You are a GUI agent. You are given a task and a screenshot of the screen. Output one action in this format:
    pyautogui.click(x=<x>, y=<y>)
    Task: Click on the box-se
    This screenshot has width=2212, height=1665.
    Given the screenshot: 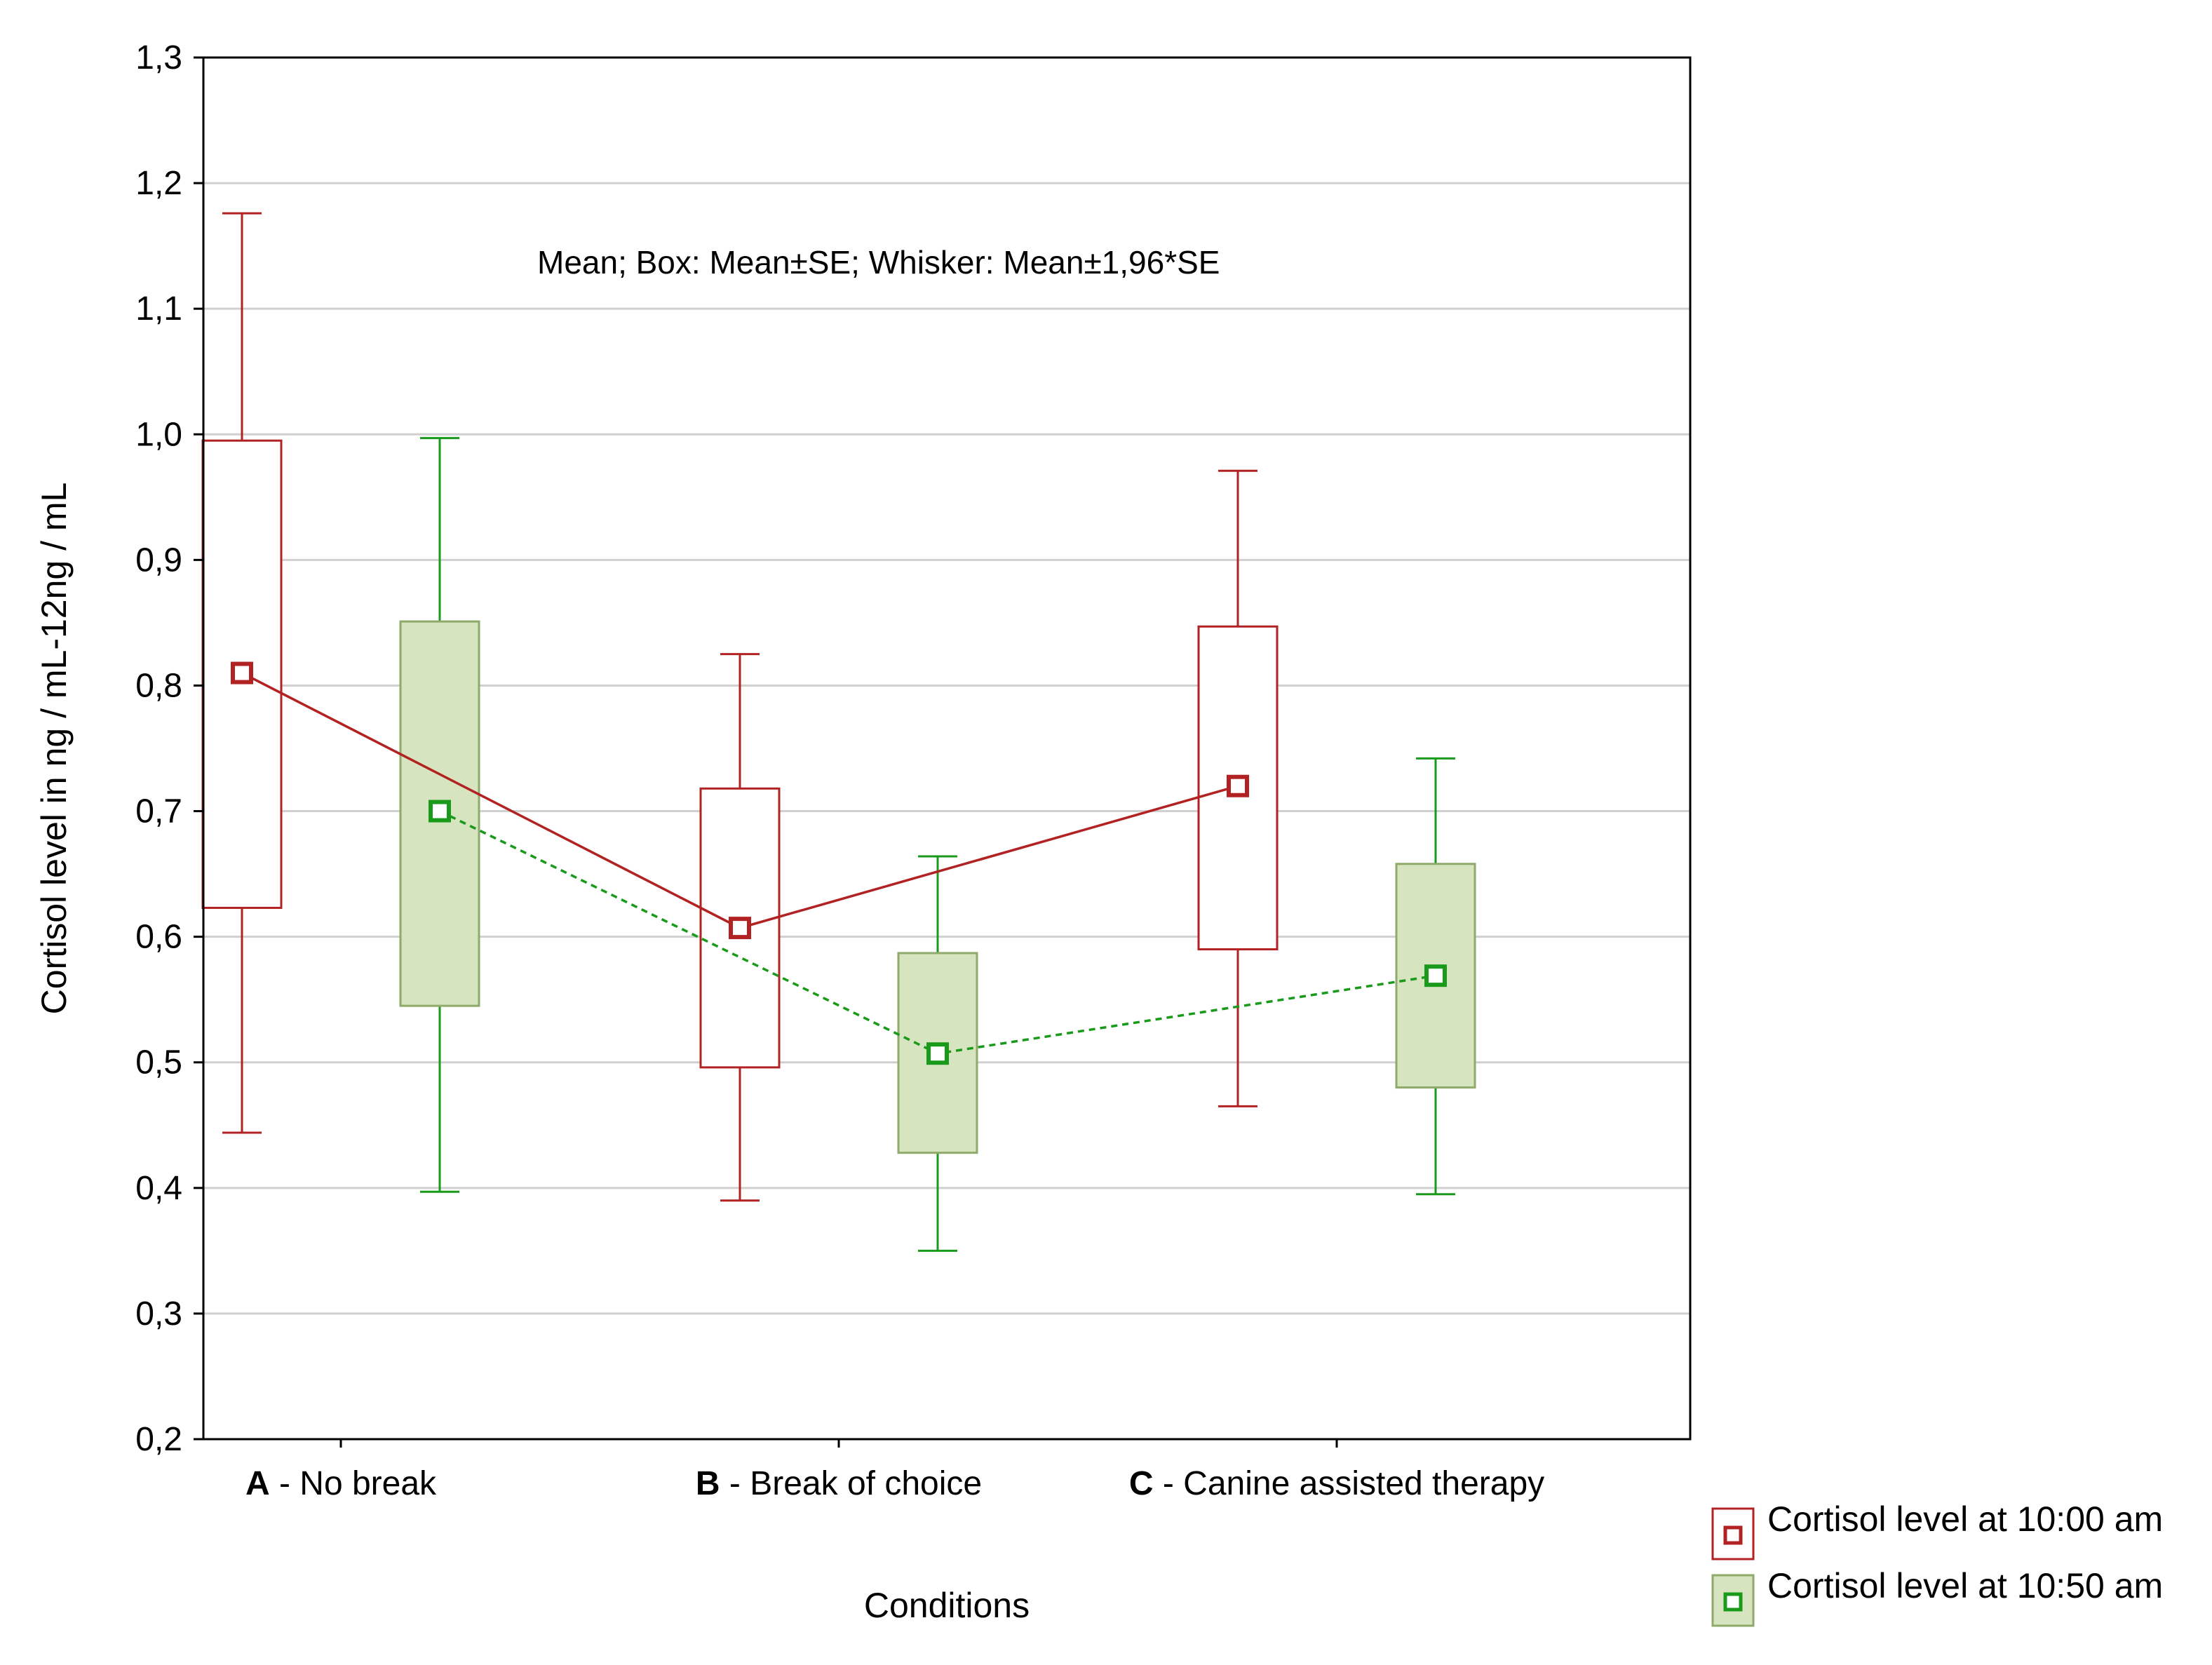 What is the action you would take?
    pyautogui.click(x=937, y=1053)
    